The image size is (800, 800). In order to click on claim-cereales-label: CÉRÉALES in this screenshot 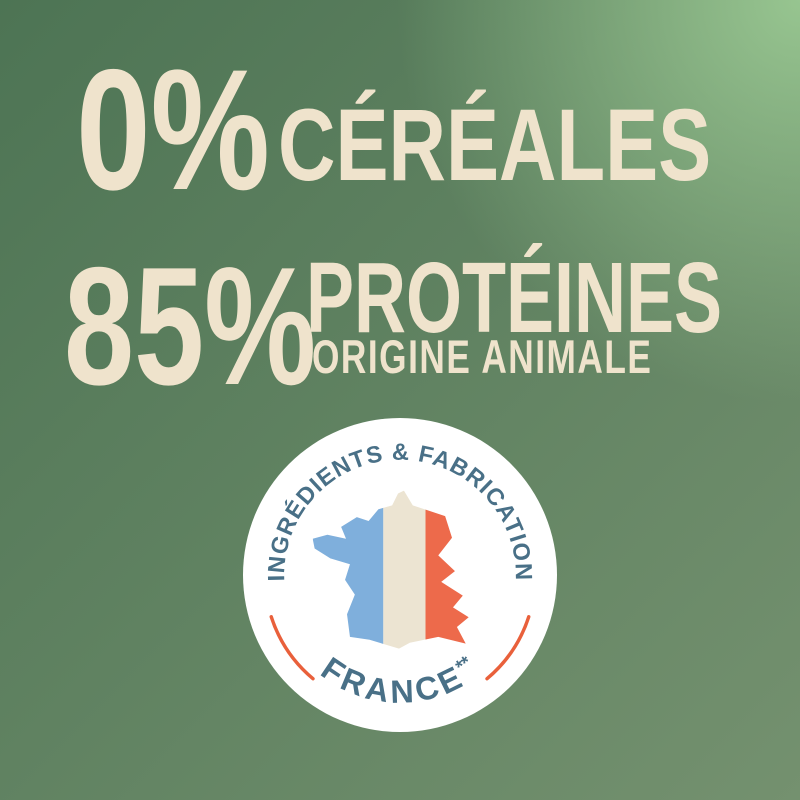, I will do `click(495, 145)`.